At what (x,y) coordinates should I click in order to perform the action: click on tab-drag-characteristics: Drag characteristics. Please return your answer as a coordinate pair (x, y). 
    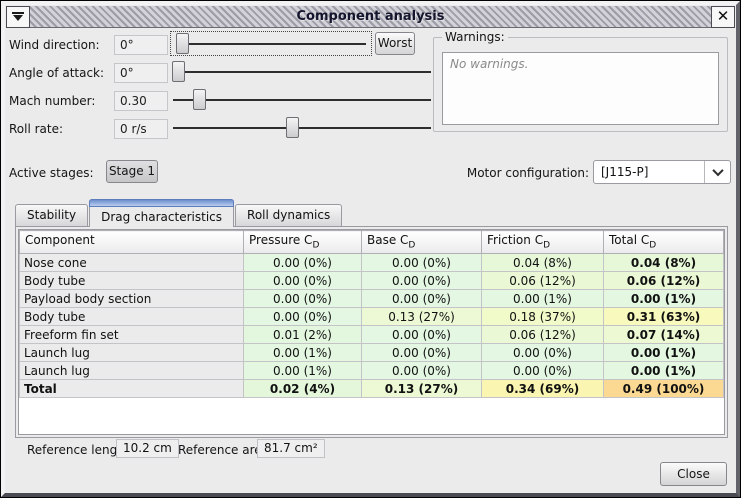
    Looking at the image, I should click on (162, 213).